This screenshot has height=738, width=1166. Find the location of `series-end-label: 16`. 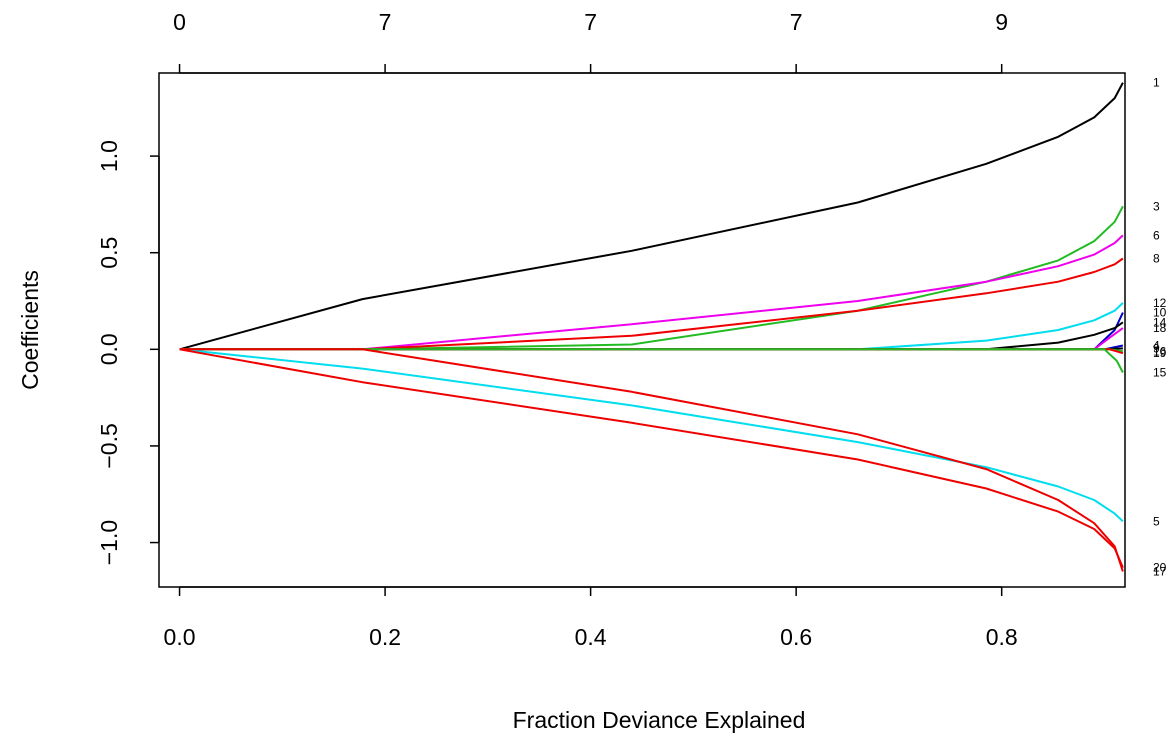

series-end-label: 16 is located at coordinates (1159, 351).